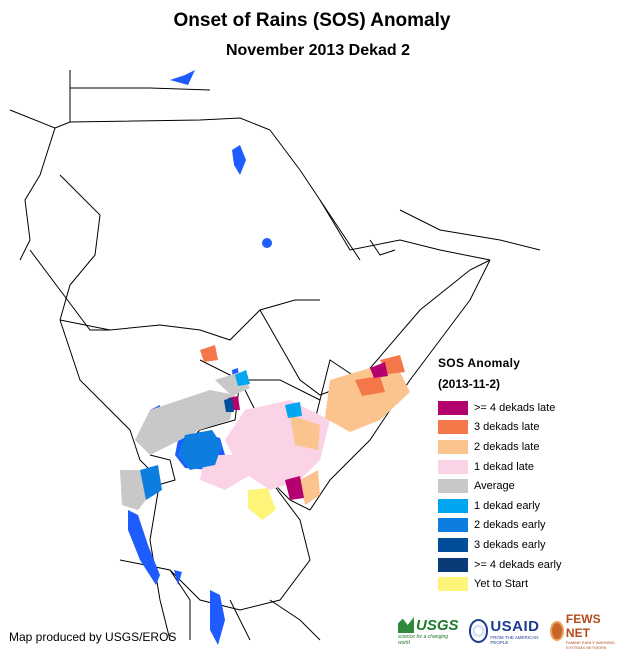 The height and width of the screenshot is (650, 624). I want to click on patch-4-dekad-late-somalia, so click(379, 370).